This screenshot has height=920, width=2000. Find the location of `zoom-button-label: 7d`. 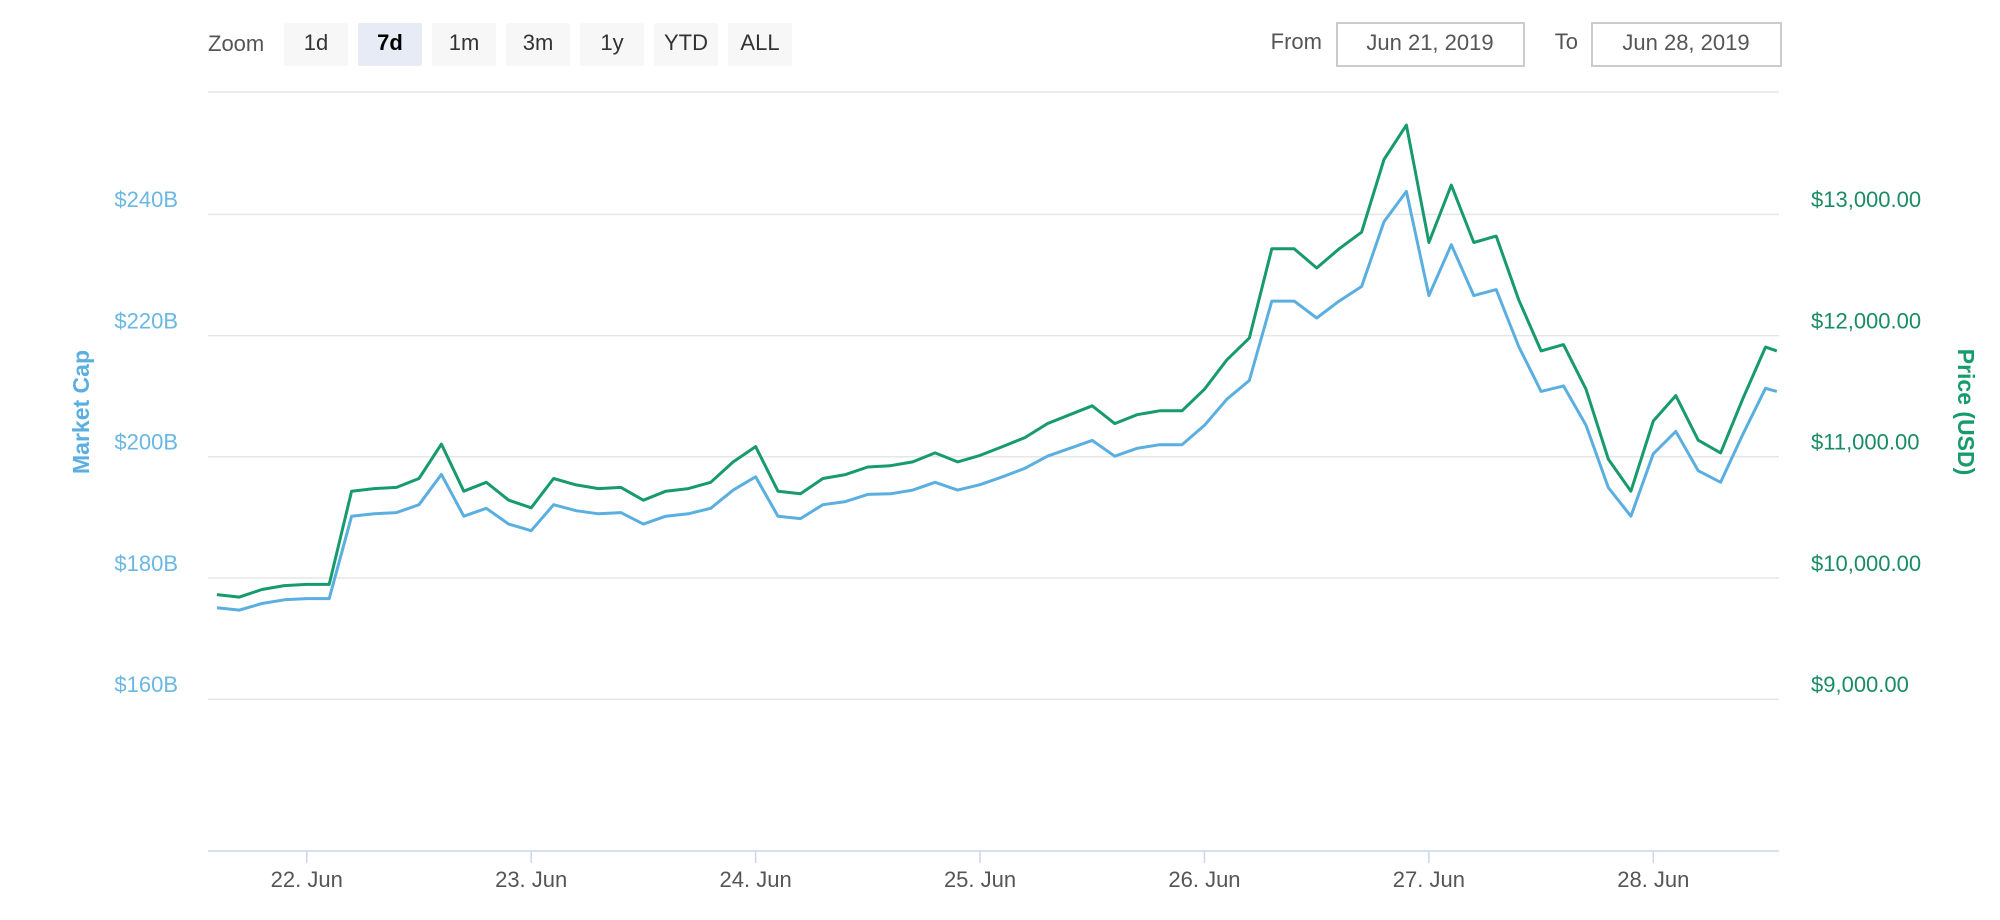

zoom-button-label: 7d is located at coordinates (390, 42).